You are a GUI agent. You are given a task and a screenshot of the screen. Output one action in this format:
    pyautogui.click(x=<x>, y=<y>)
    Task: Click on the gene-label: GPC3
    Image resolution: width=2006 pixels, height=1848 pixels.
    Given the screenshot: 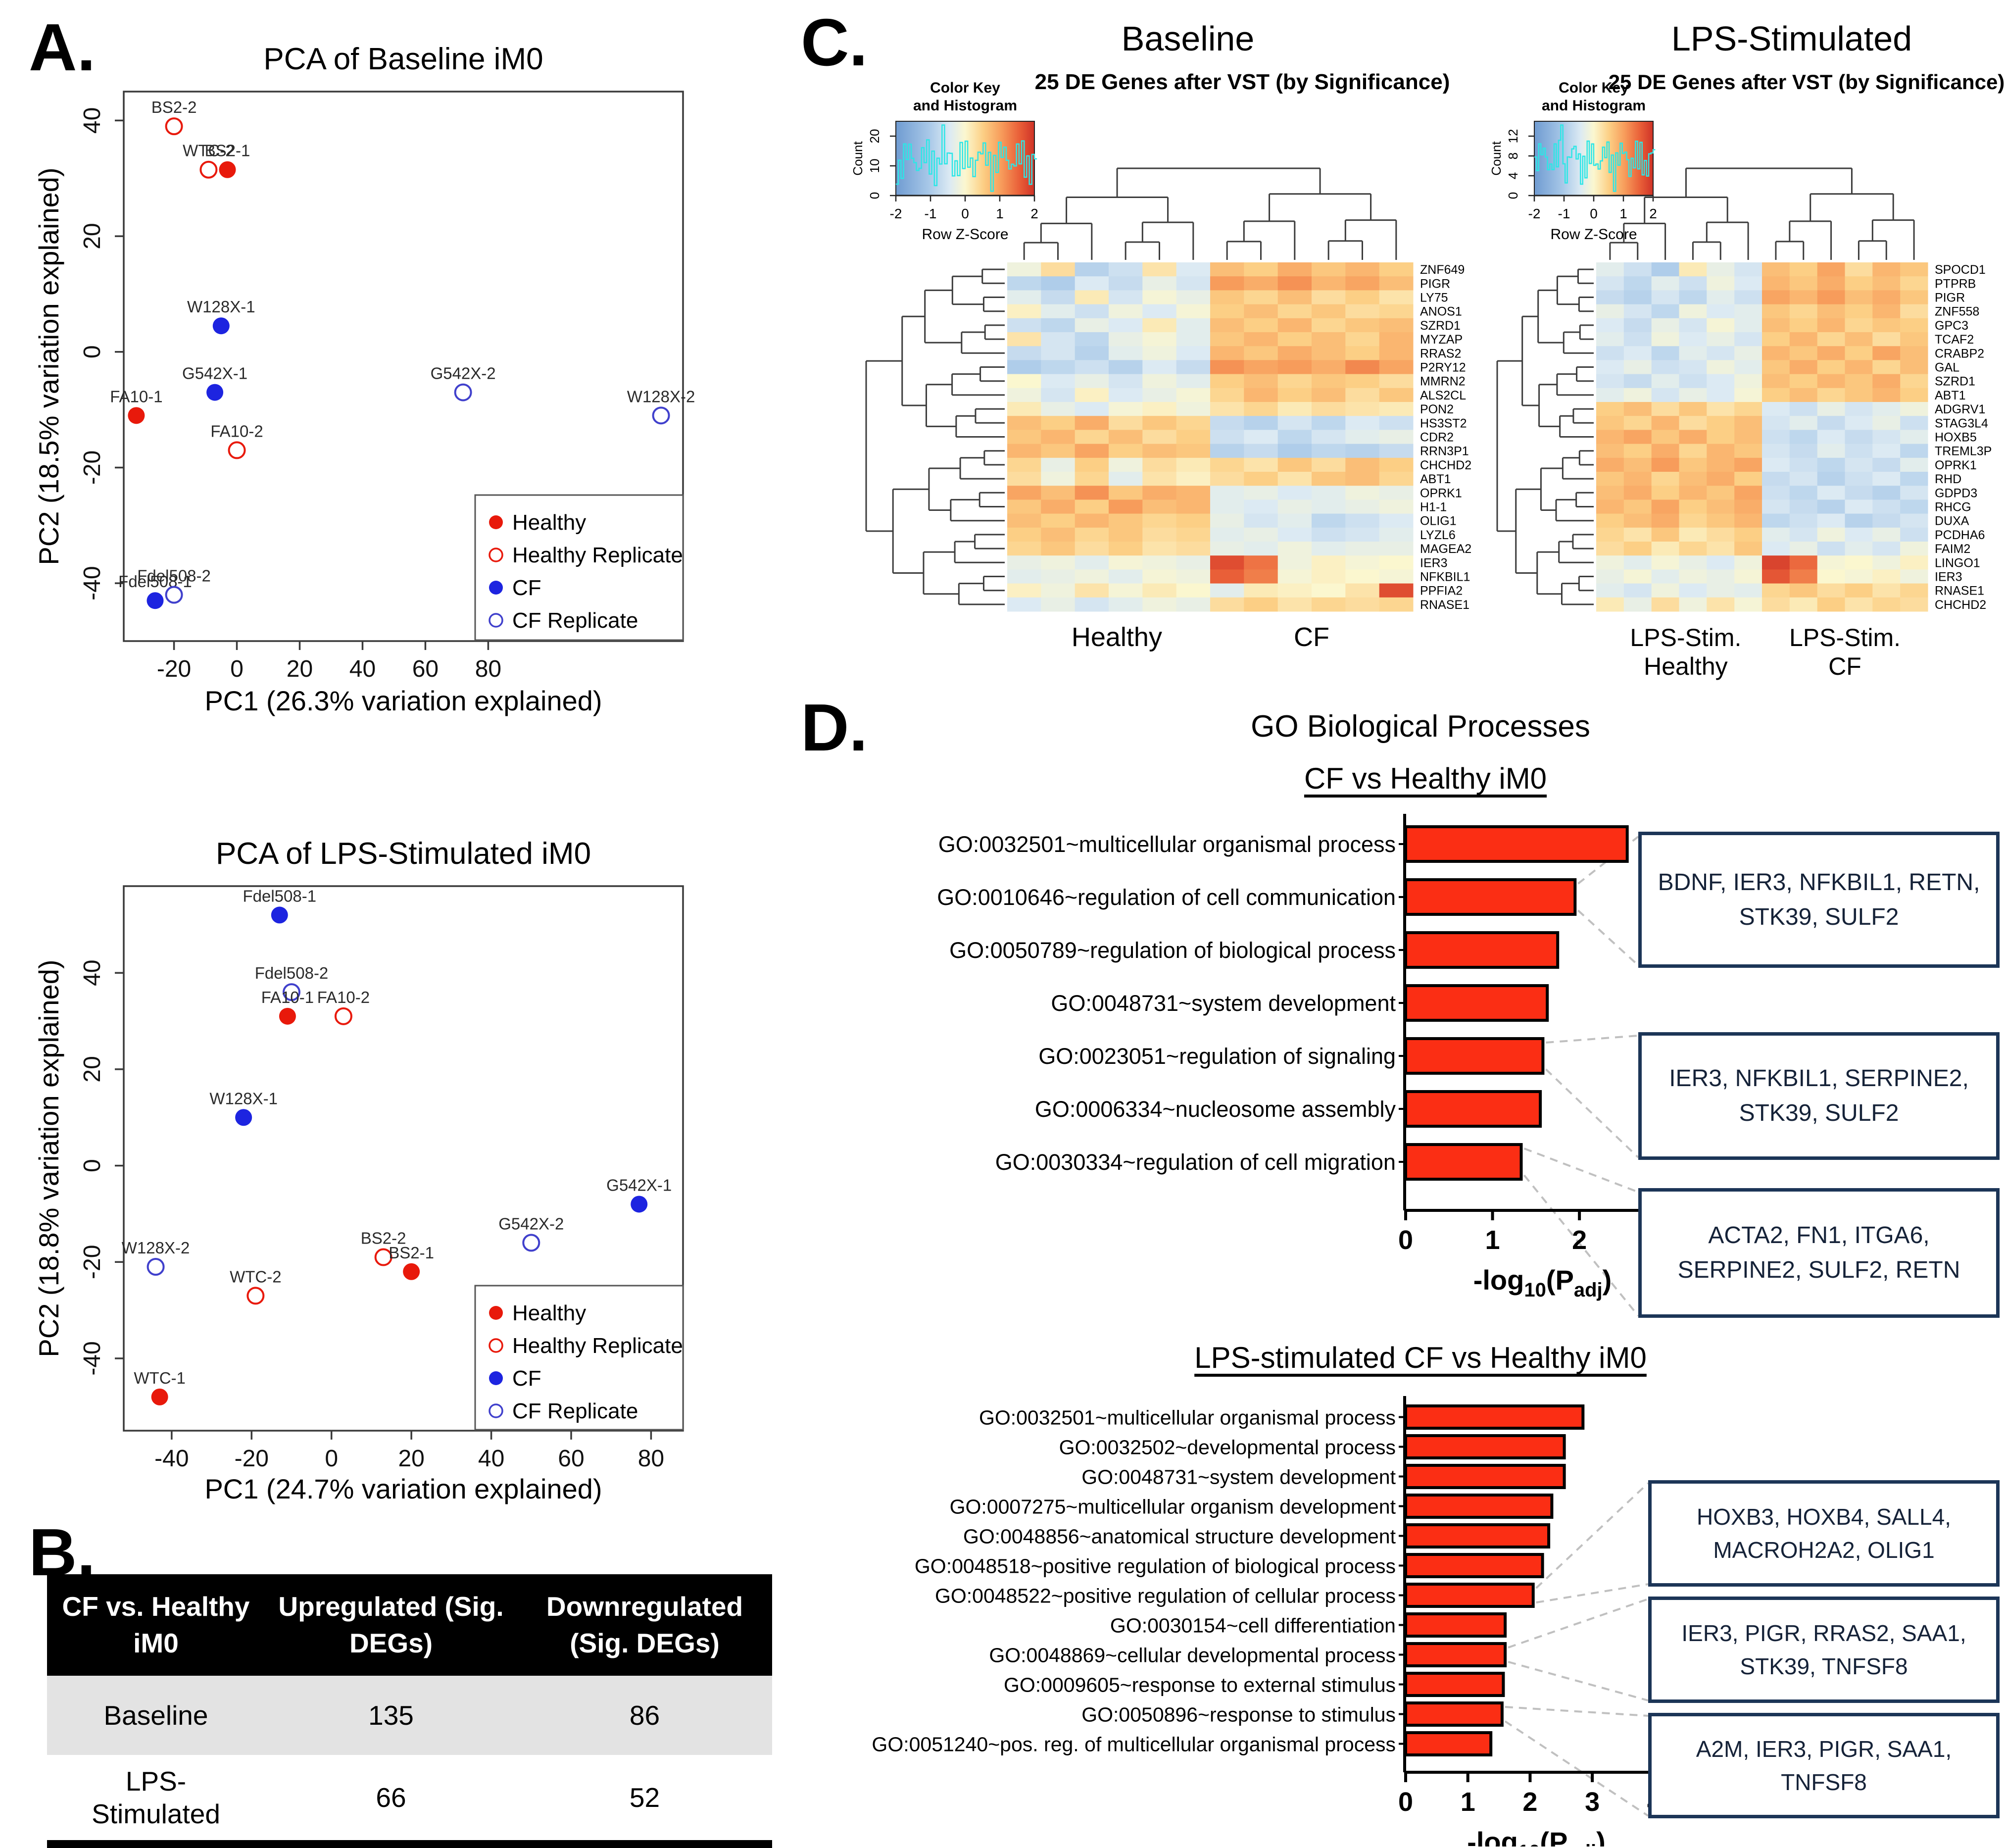 What is the action you would take?
    pyautogui.click(x=1951, y=326)
    